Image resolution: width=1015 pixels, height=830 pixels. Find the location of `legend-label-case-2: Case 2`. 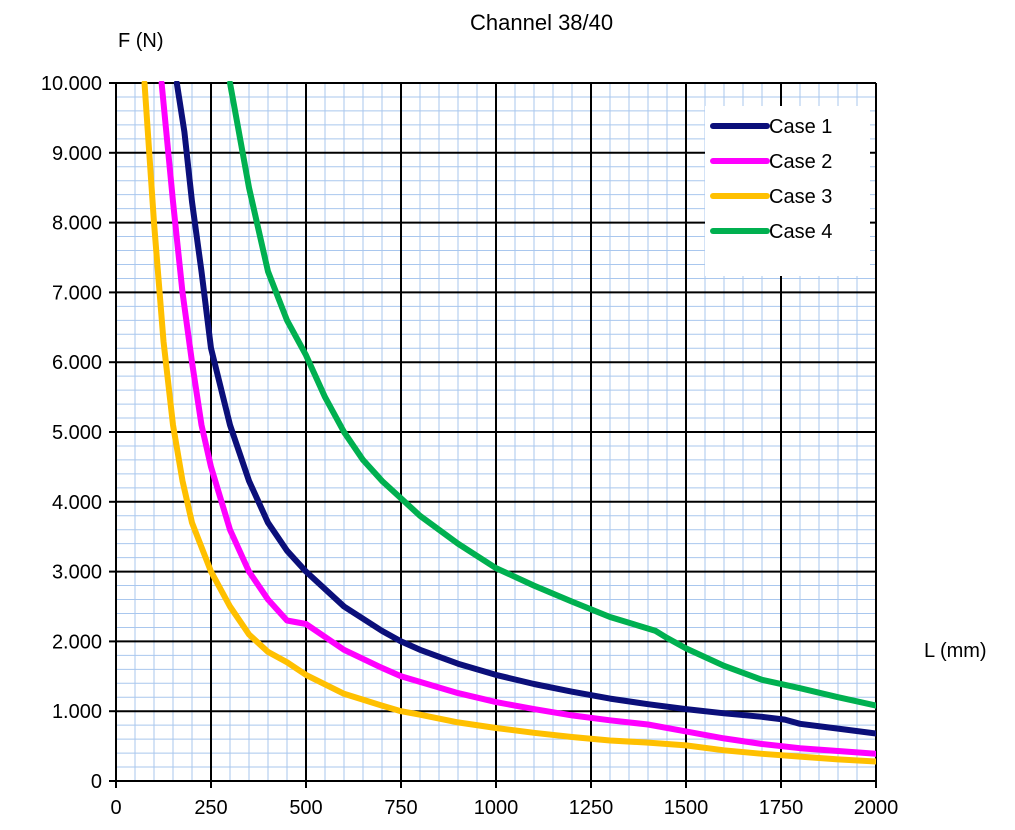

legend-label-case-2: Case 2 is located at coordinates (800, 162).